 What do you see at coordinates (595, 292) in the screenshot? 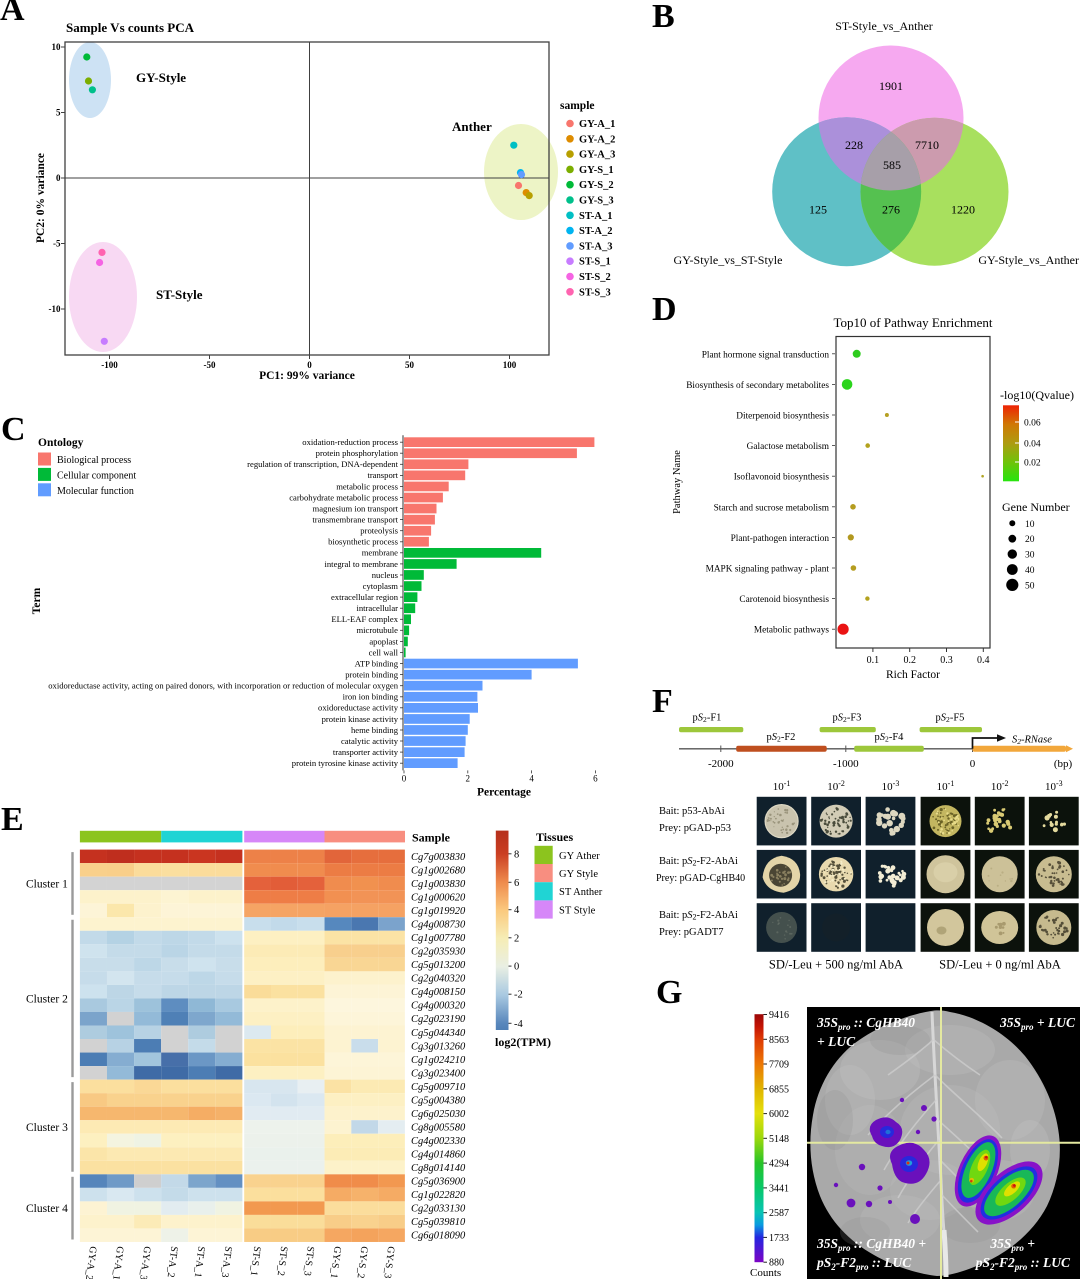
I see `svg-text: ST-S_3` at bounding box center [595, 292].